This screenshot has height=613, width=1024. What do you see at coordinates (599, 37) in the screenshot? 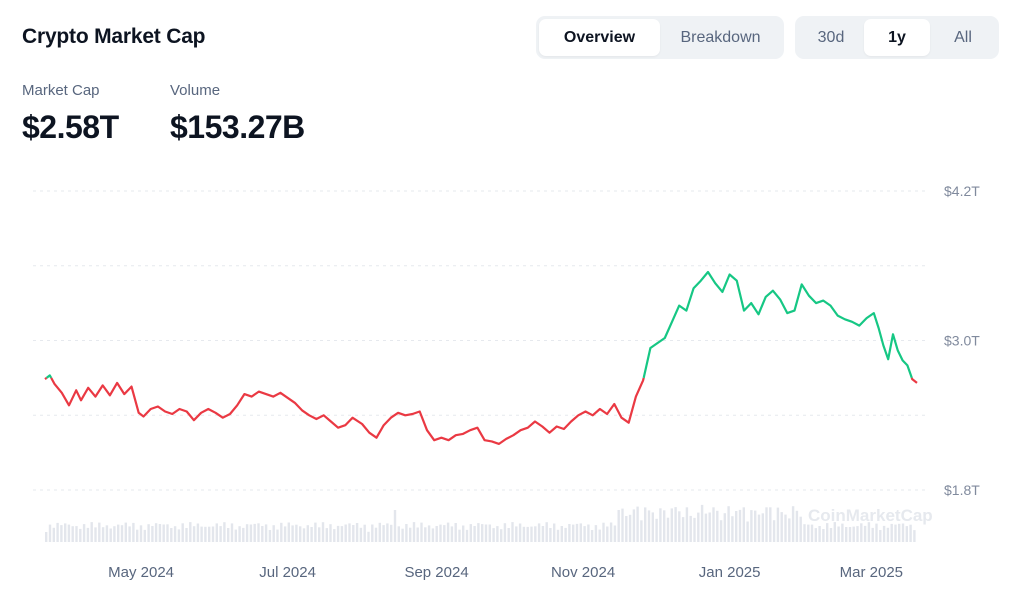
I see `tab-overview: Overview` at bounding box center [599, 37].